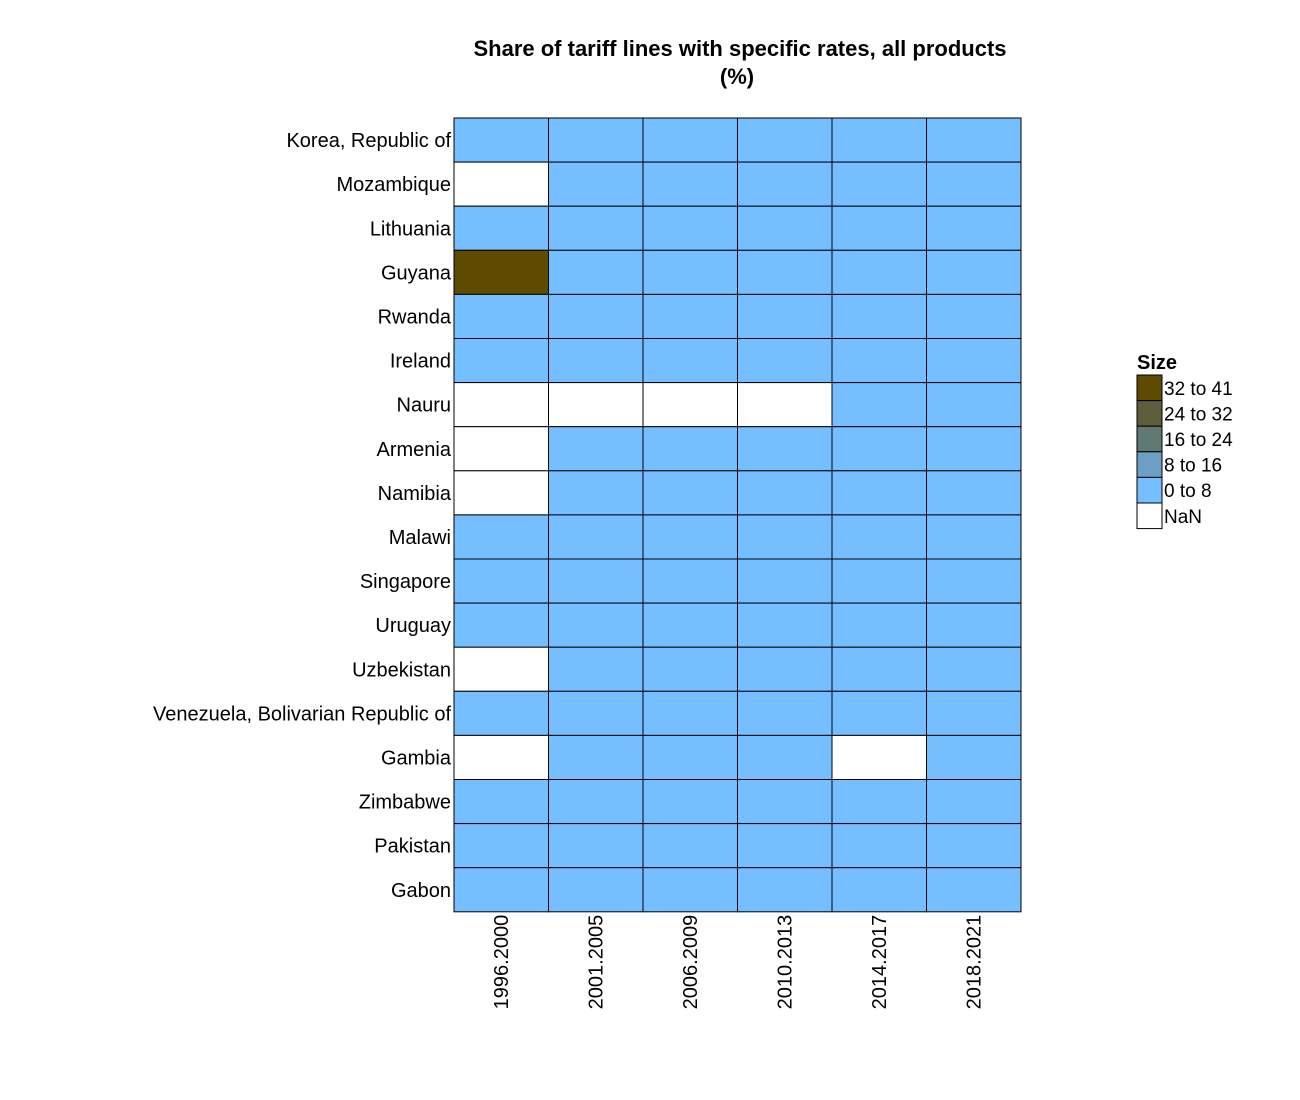 The width and height of the screenshot is (1300, 1100). What do you see at coordinates (414, 450) in the screenshot?
I see `y-tick-label: Armenia` at bounding box center [414, 450].